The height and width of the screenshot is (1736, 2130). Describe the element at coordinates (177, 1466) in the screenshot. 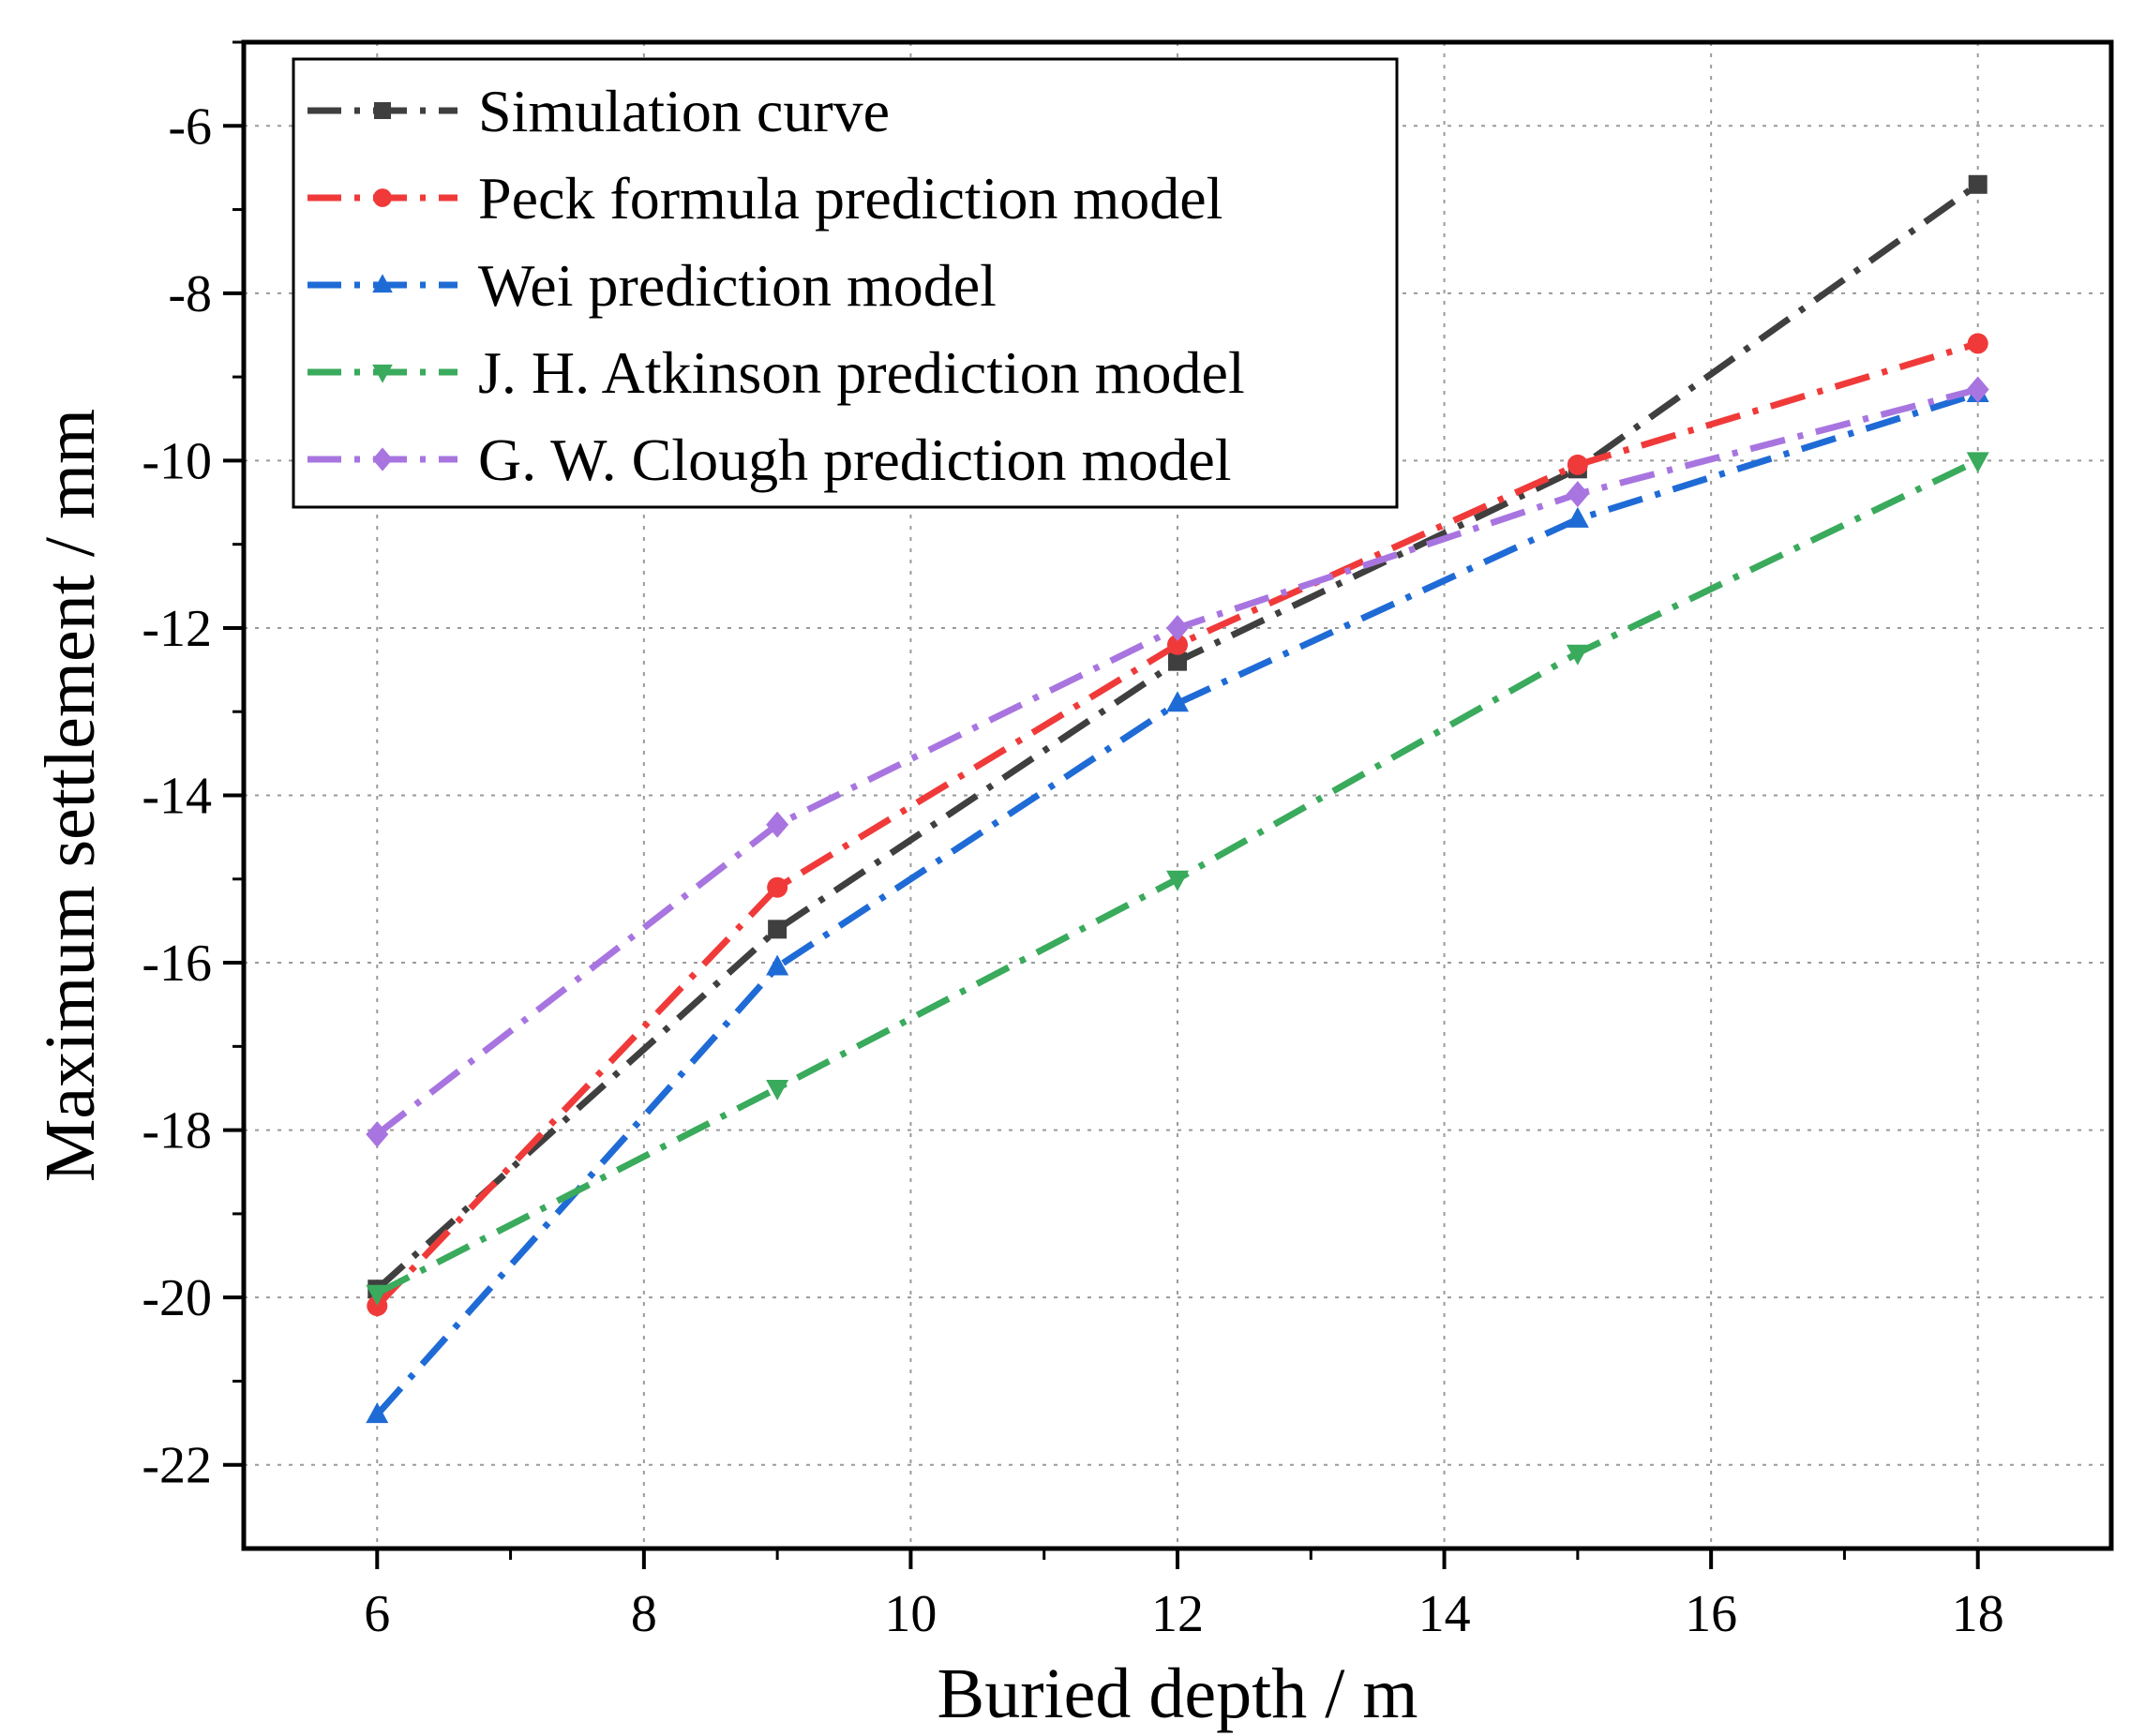

I see `y-tick-label: -22` at that location.